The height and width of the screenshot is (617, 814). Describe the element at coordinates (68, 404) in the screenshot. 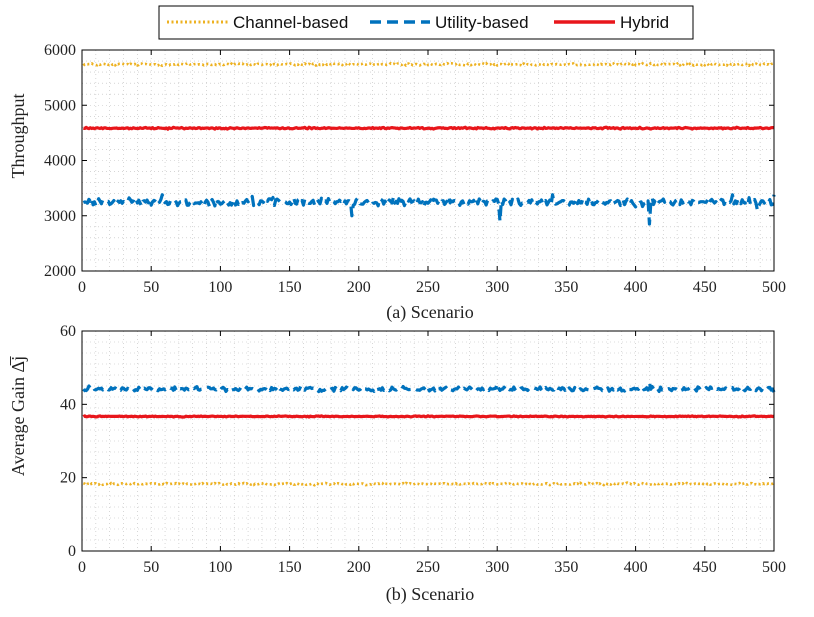

I see `y-tick-label: 40` at that location.